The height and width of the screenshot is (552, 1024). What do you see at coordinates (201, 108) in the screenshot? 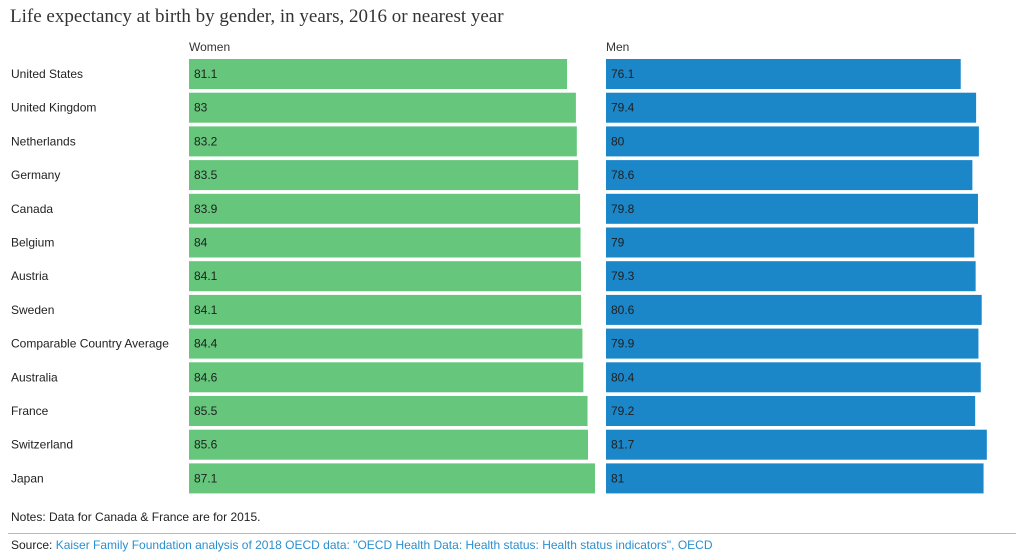
I see `data-label: 83` at bounding box center [201, 108].